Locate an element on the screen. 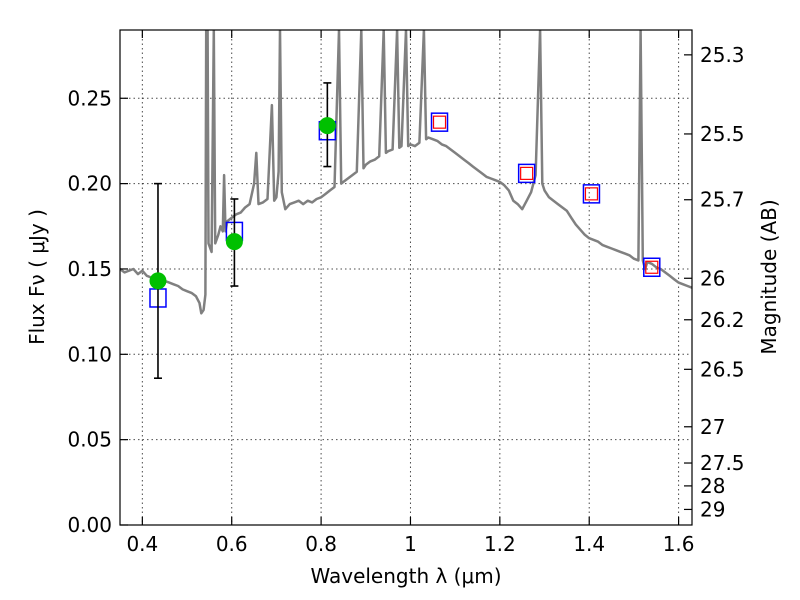  x-tick-label: 1.2 is located at coordinates (500, 544).